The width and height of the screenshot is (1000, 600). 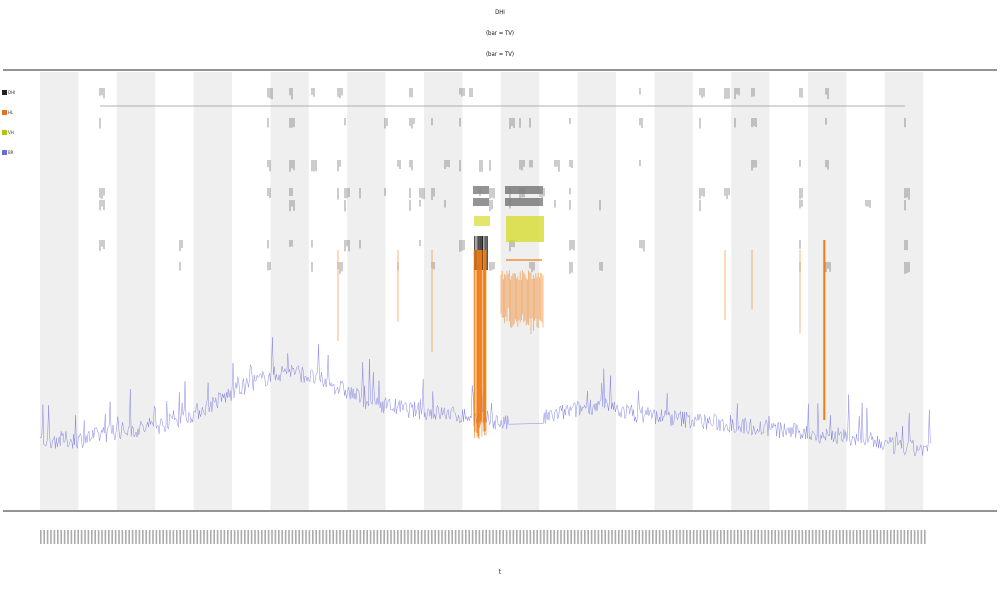 I want to click on legend-swatch, so click(x=4, y=152).